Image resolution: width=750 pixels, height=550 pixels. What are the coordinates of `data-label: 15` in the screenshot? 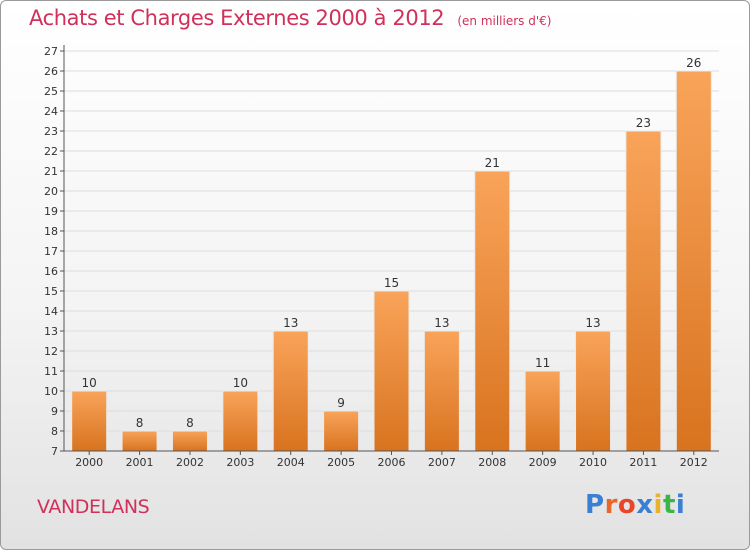 It's located at (391, 283).